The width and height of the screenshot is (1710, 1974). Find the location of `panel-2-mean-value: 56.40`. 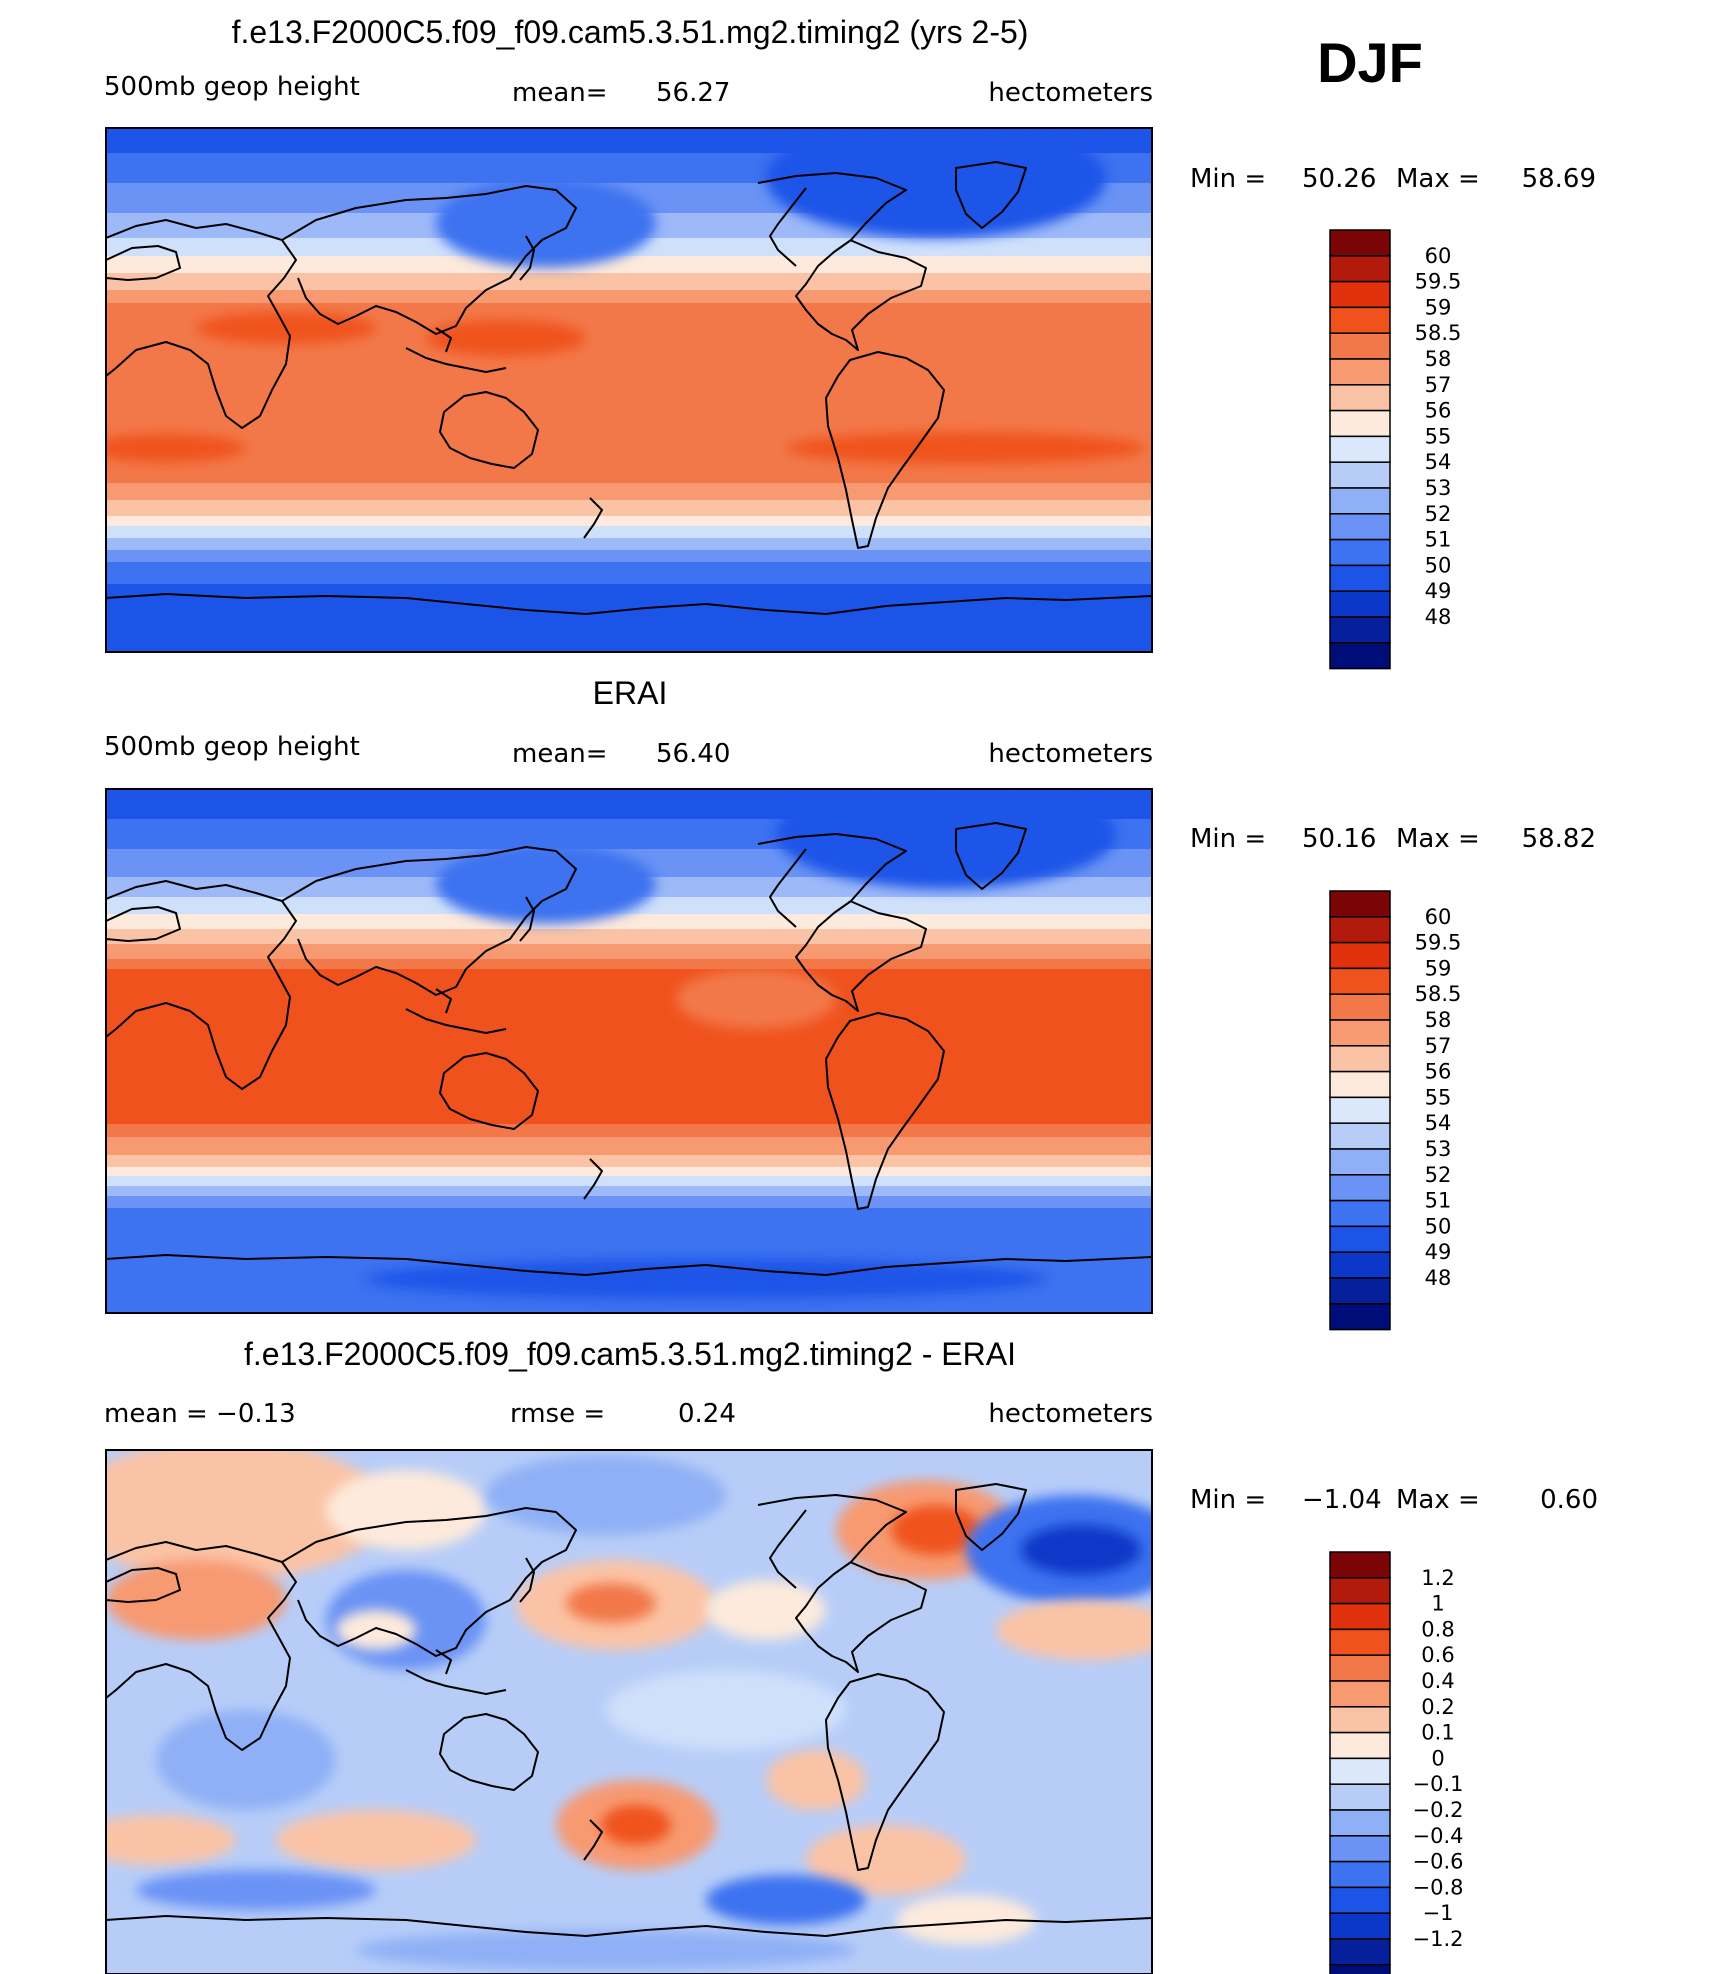

panel-2-mean-value: 56.40 is located at coordinates (693, 754).